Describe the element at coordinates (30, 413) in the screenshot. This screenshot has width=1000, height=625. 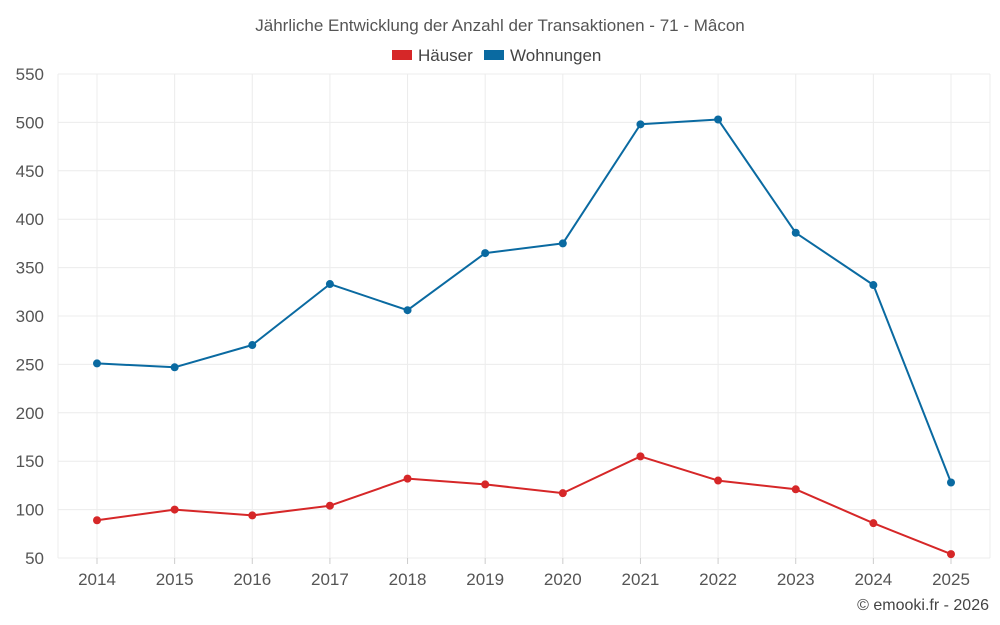
I see `y-tick-label: 200` at that location.